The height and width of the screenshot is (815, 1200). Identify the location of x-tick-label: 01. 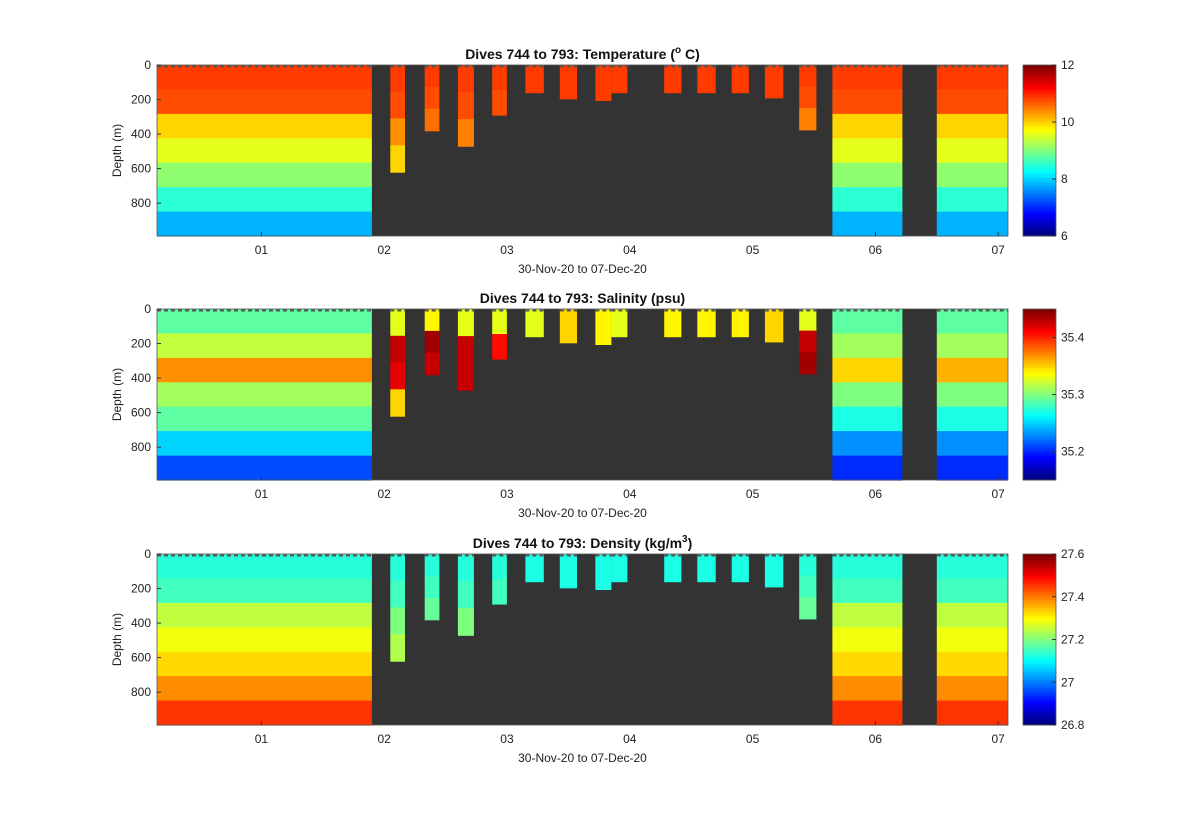
(262, 250).